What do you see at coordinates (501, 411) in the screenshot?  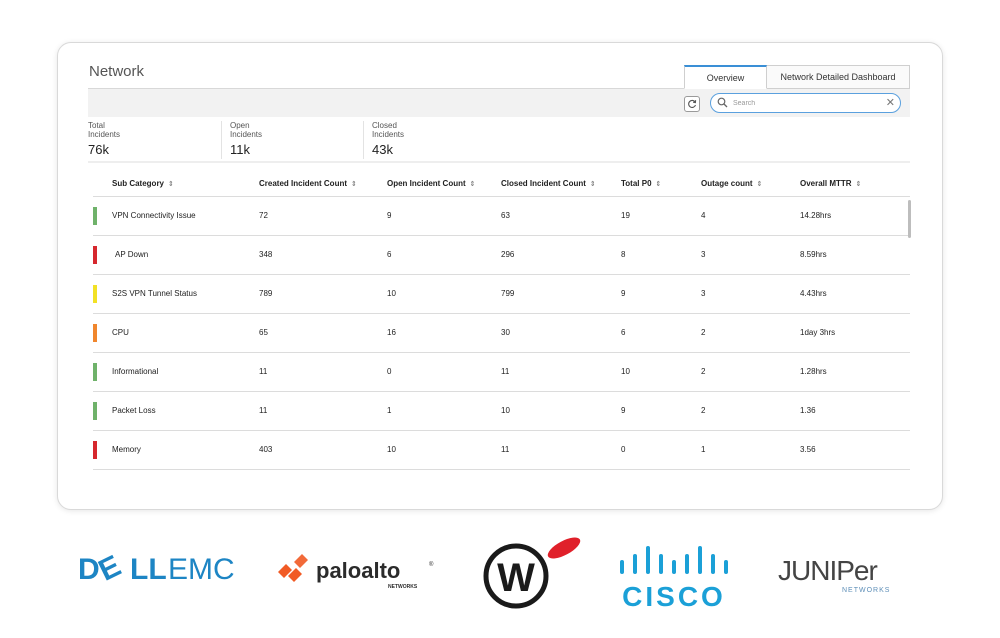 I see `table-row: Packet Loss 11 1 10 9 2 1.36` at bounding box center [501, 411].